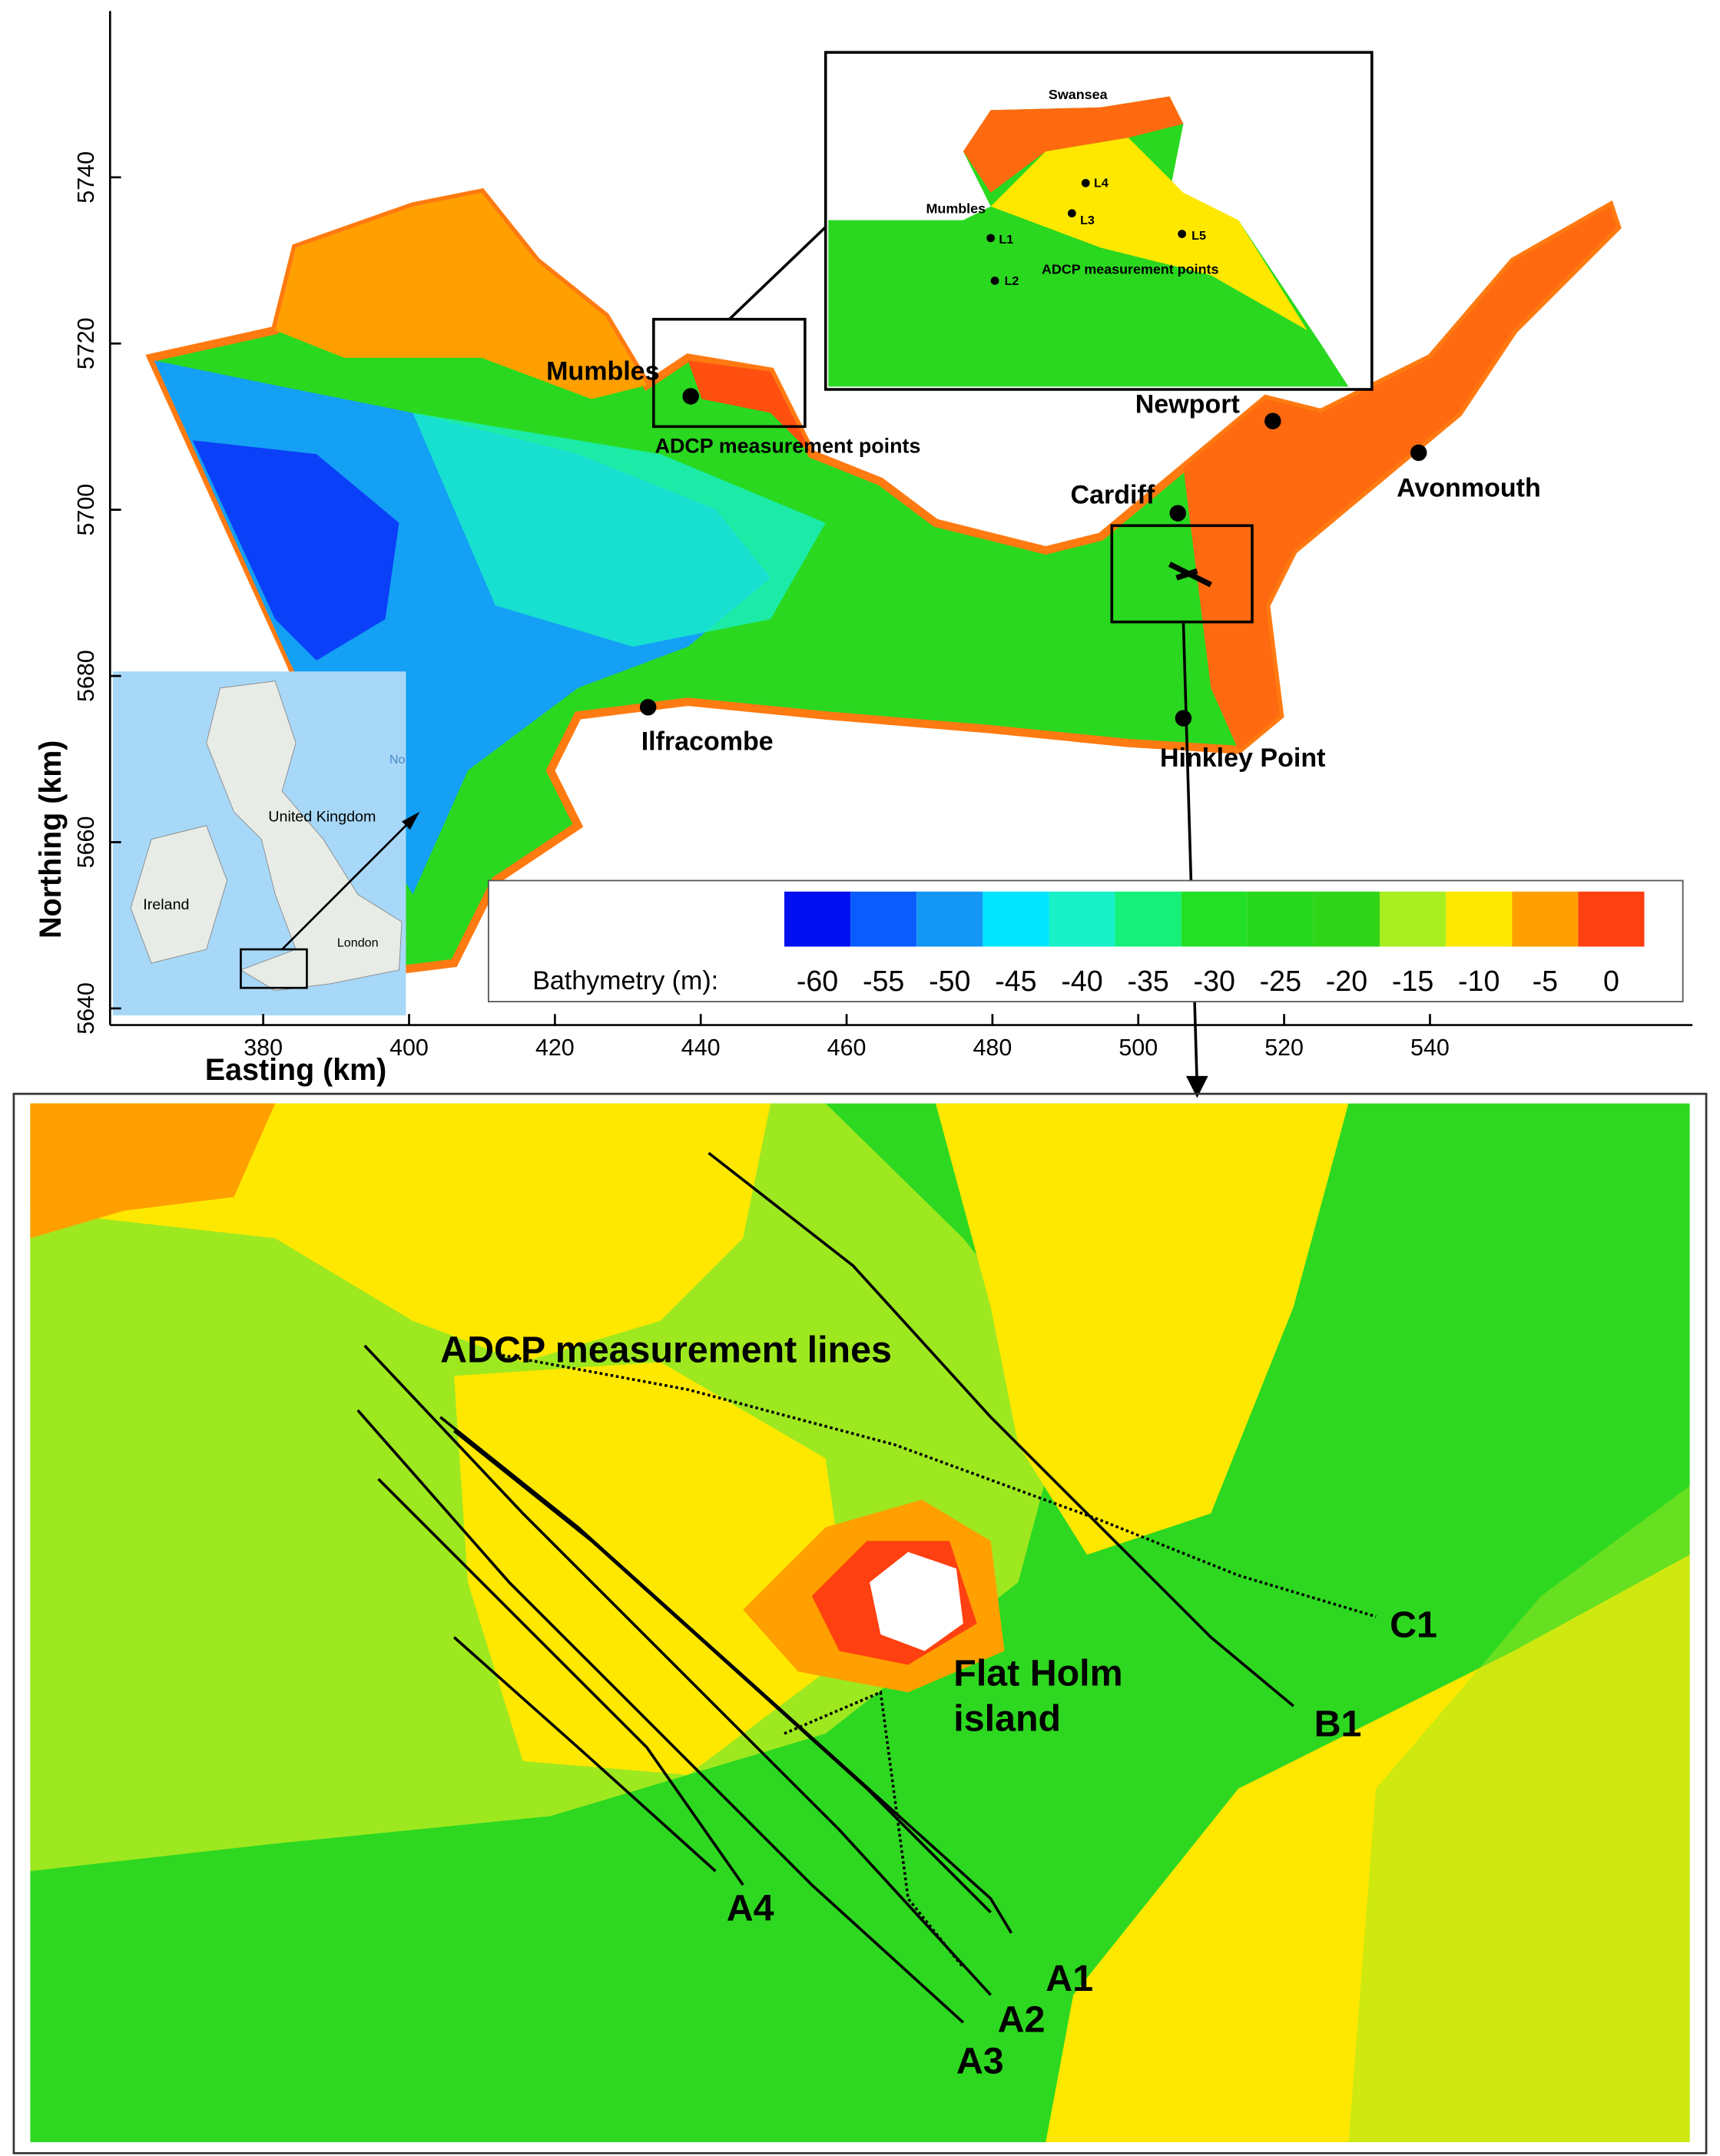  Describe the element at coordinates (86, 510) in the screenshot. I see `y-tick-label: 5700` at that location.